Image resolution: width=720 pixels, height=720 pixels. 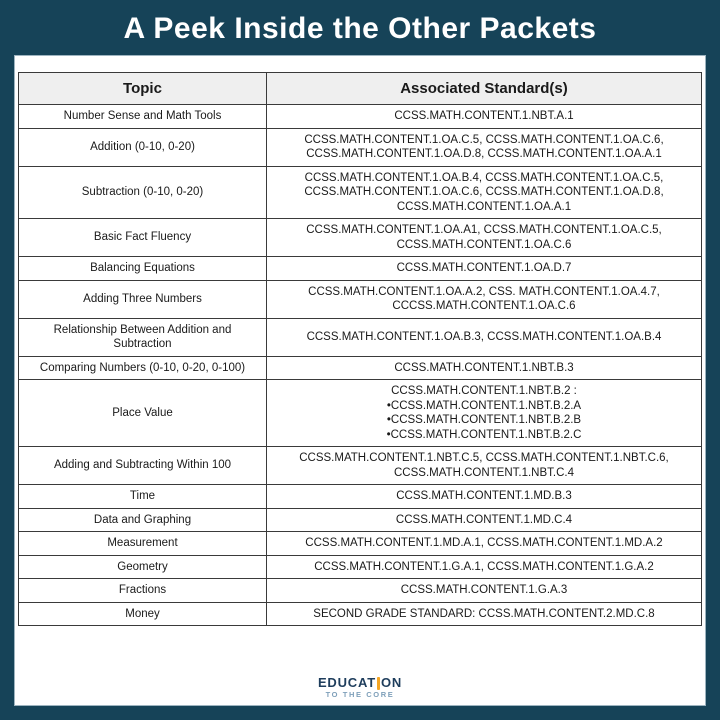 I want to click on education-to-the-core-logo: EDUCAT ON TO THE CORE, so click(x=360, y=686).